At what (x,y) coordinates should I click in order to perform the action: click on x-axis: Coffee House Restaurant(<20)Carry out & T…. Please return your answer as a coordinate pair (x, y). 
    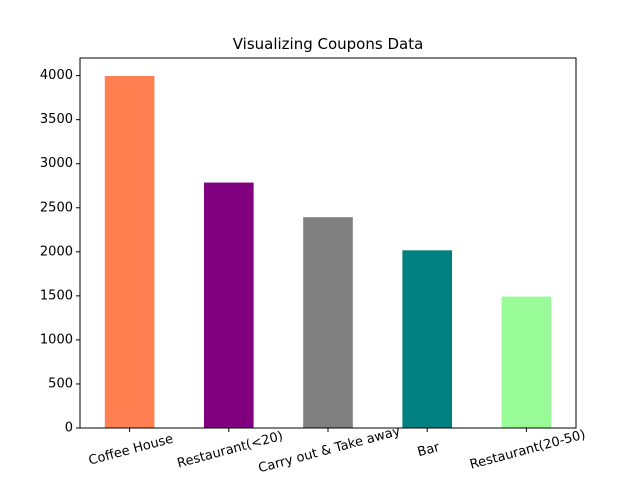
    Looking at the image, I should click on (337, 450).